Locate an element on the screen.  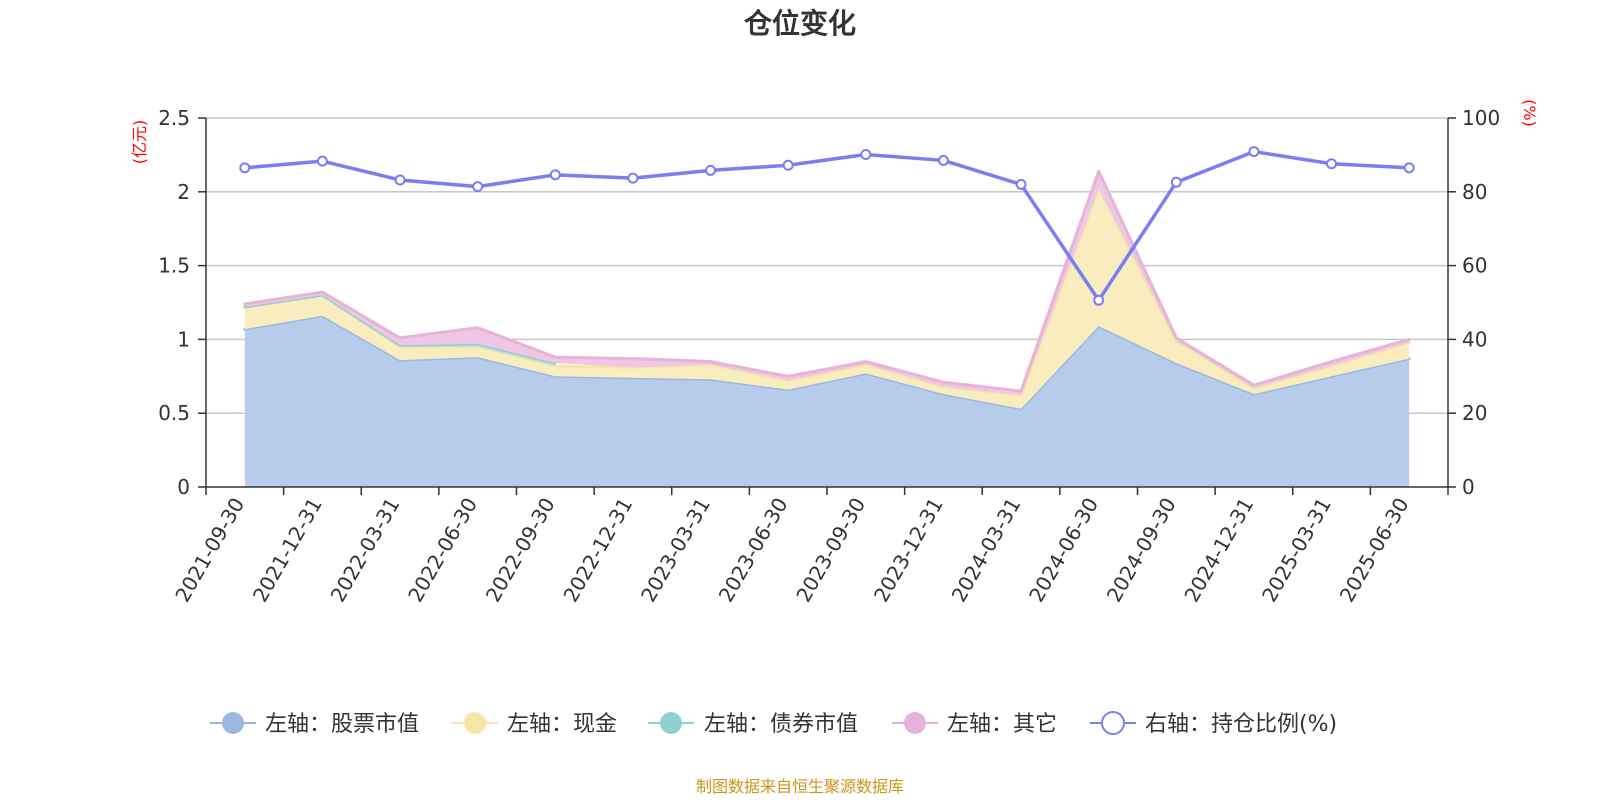
holding-ratio-line is located at coordinates (827, 226).